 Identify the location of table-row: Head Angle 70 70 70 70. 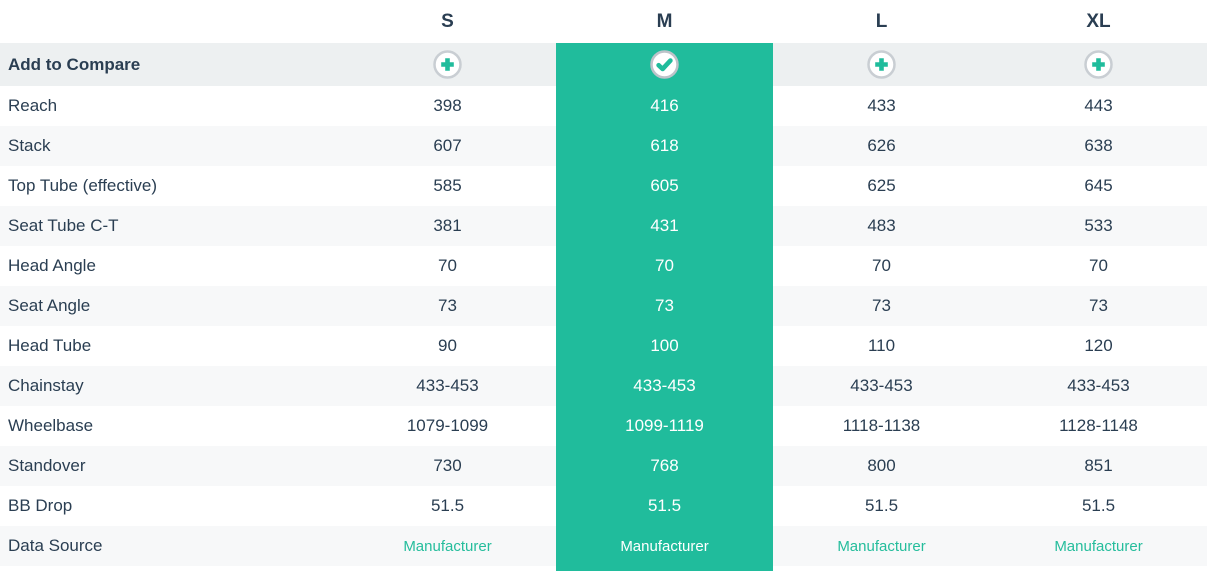
(603, 266).